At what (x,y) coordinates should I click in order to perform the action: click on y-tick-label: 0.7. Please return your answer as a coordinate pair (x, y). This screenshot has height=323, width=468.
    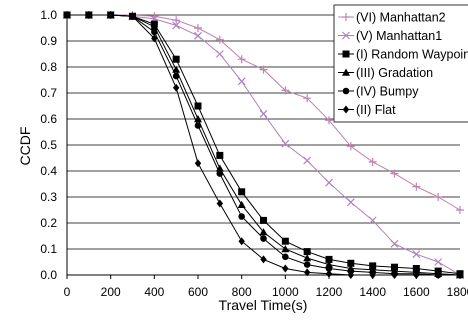
    Looking at the image, I should click on (48, 93).